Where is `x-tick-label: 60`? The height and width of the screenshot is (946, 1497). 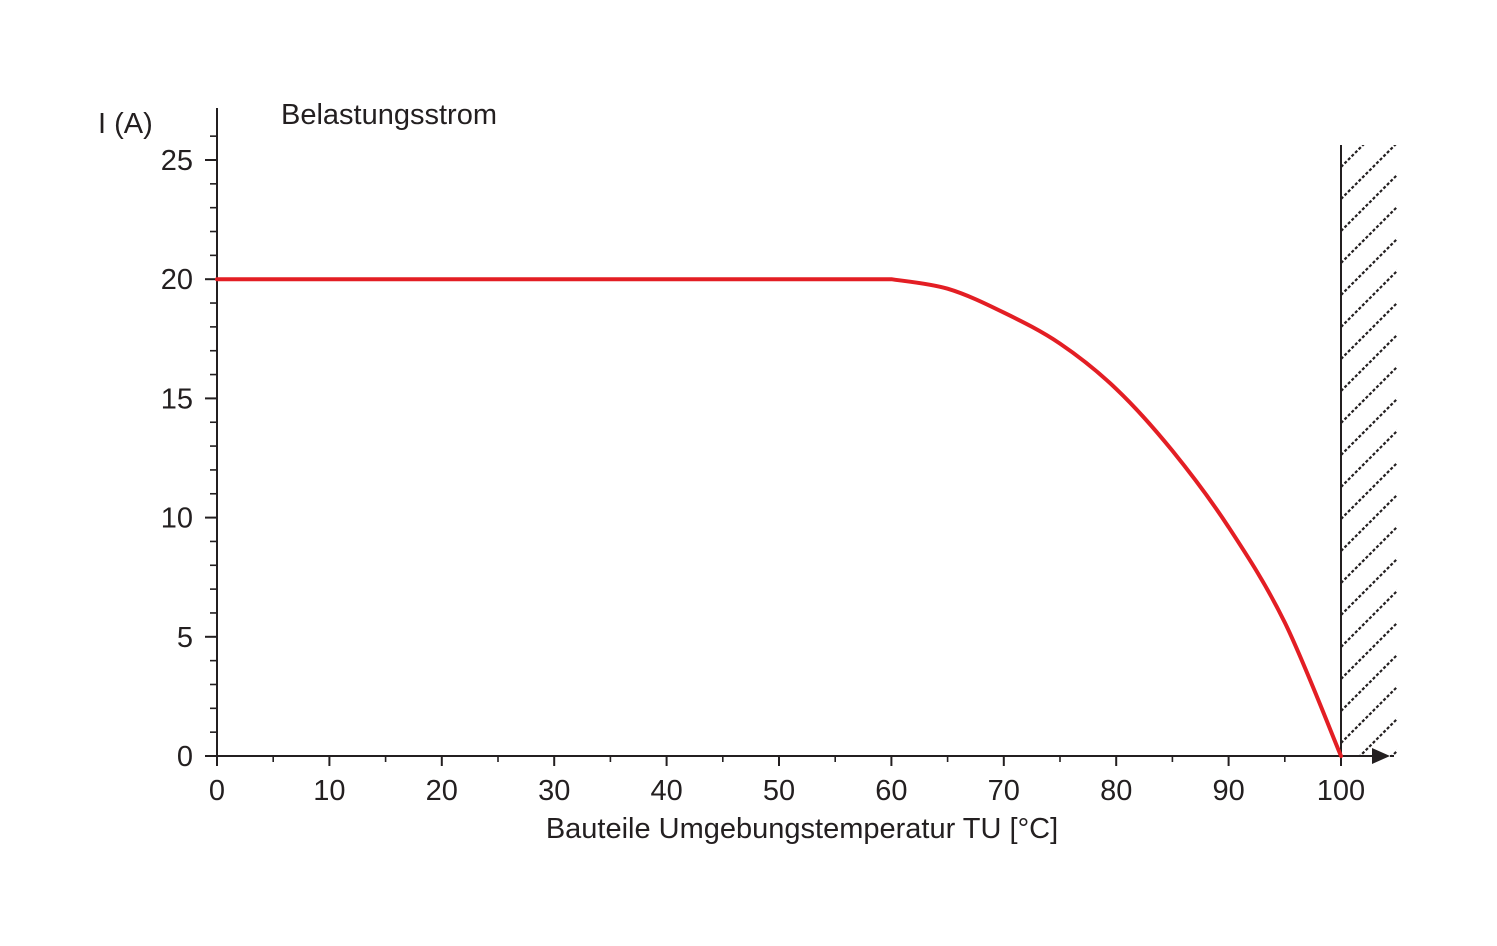 x-tick-label: 60 is located at coordinates (891, 791).